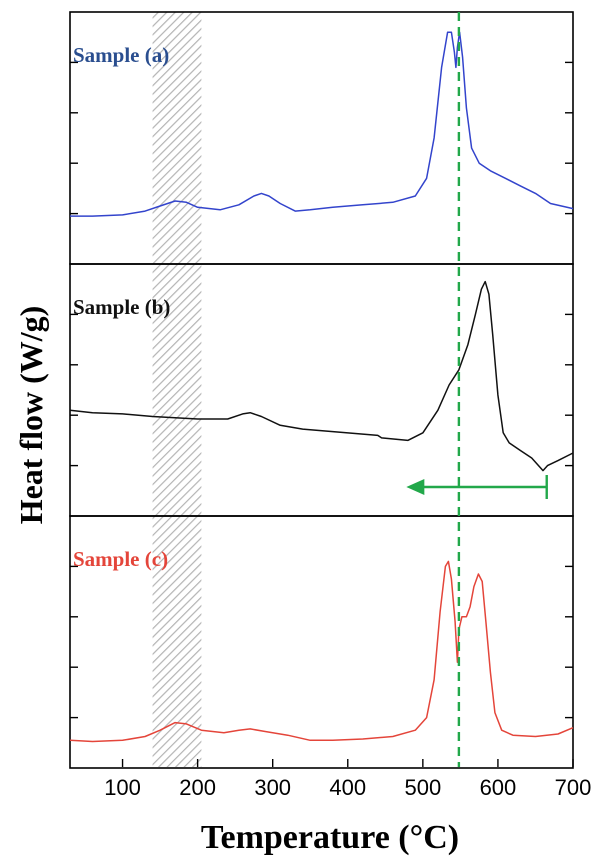 The width and height of the screenshot is (603, 859). I want to click on x-tick-label: 200, so click(197, 787).